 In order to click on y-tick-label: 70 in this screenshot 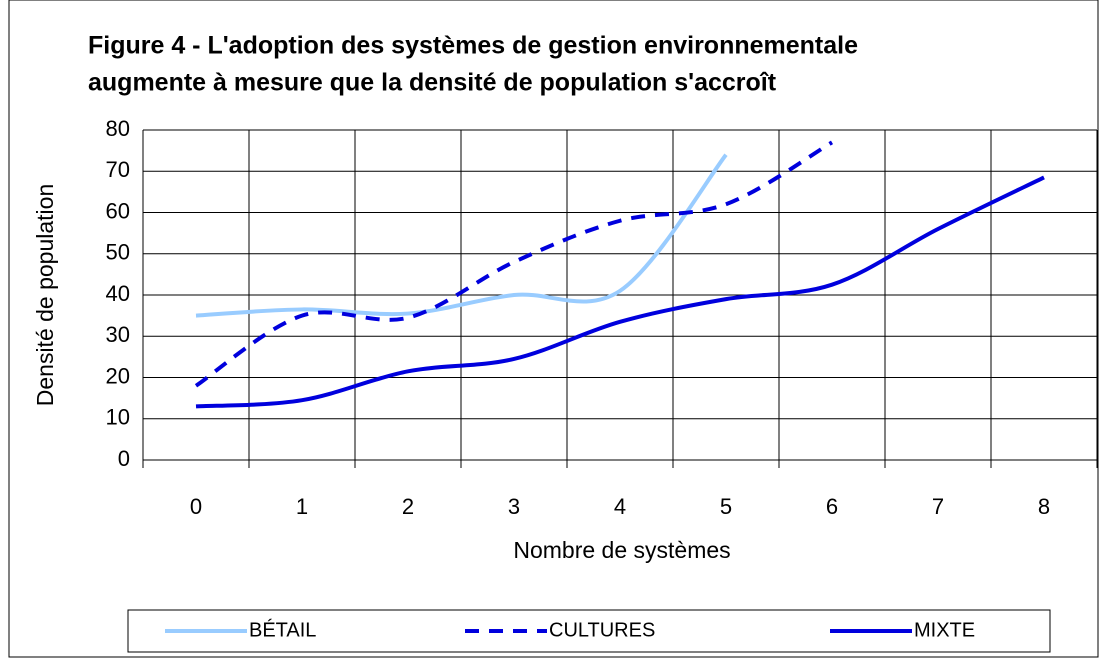, I will do `click(118, 169)`.